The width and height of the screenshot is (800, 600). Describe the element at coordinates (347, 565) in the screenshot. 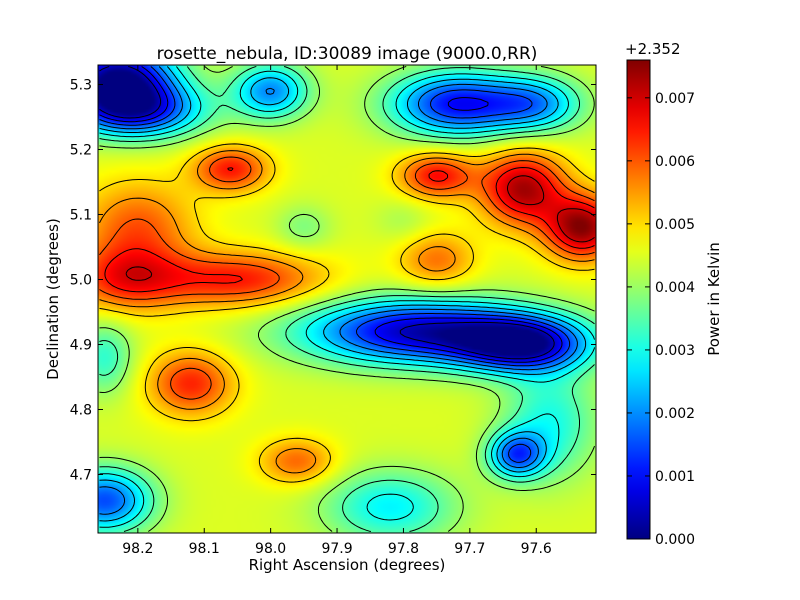

I see `x-axis-label: Right Ascension (degrees)` at that location.